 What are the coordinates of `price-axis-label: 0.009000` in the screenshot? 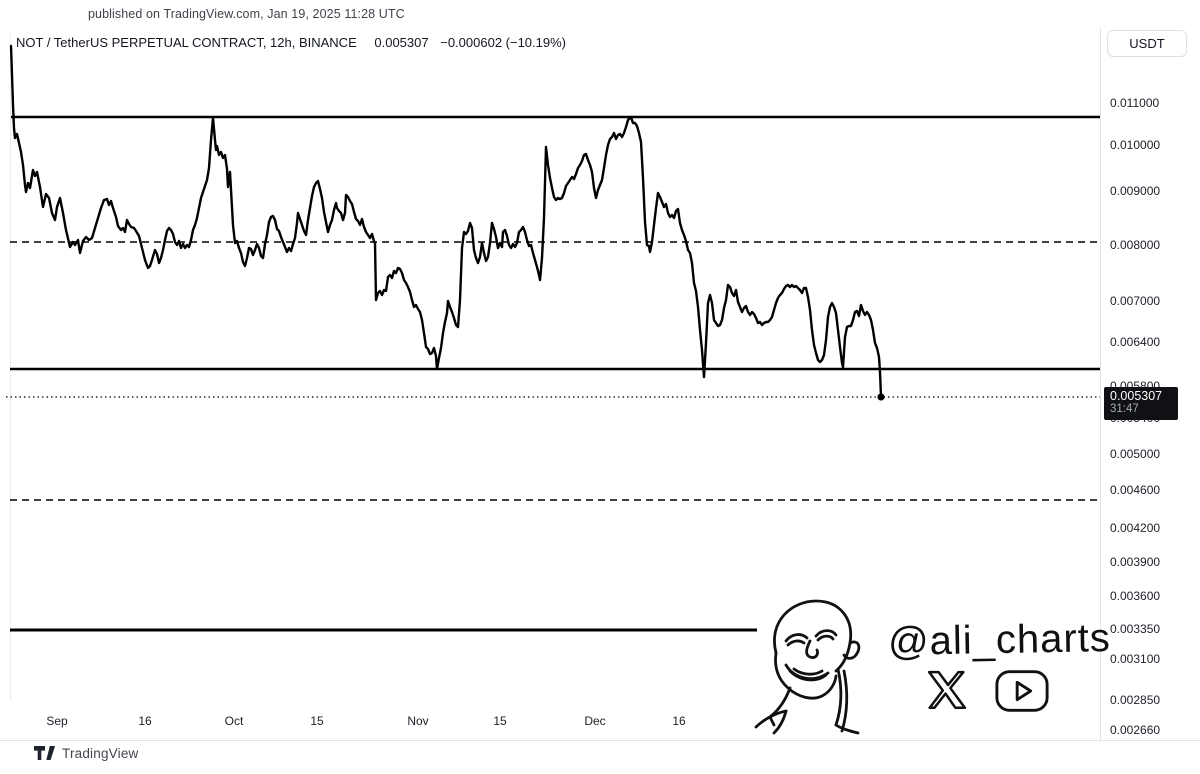 It's located at (1135, 191).